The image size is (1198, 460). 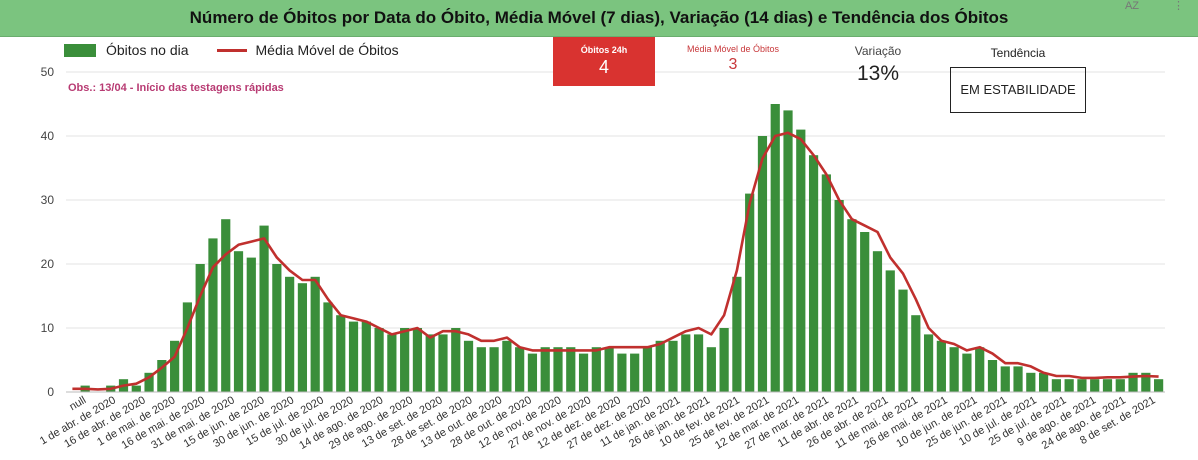 I want to click on legend-line-swatch, so click(x=231, y=50).